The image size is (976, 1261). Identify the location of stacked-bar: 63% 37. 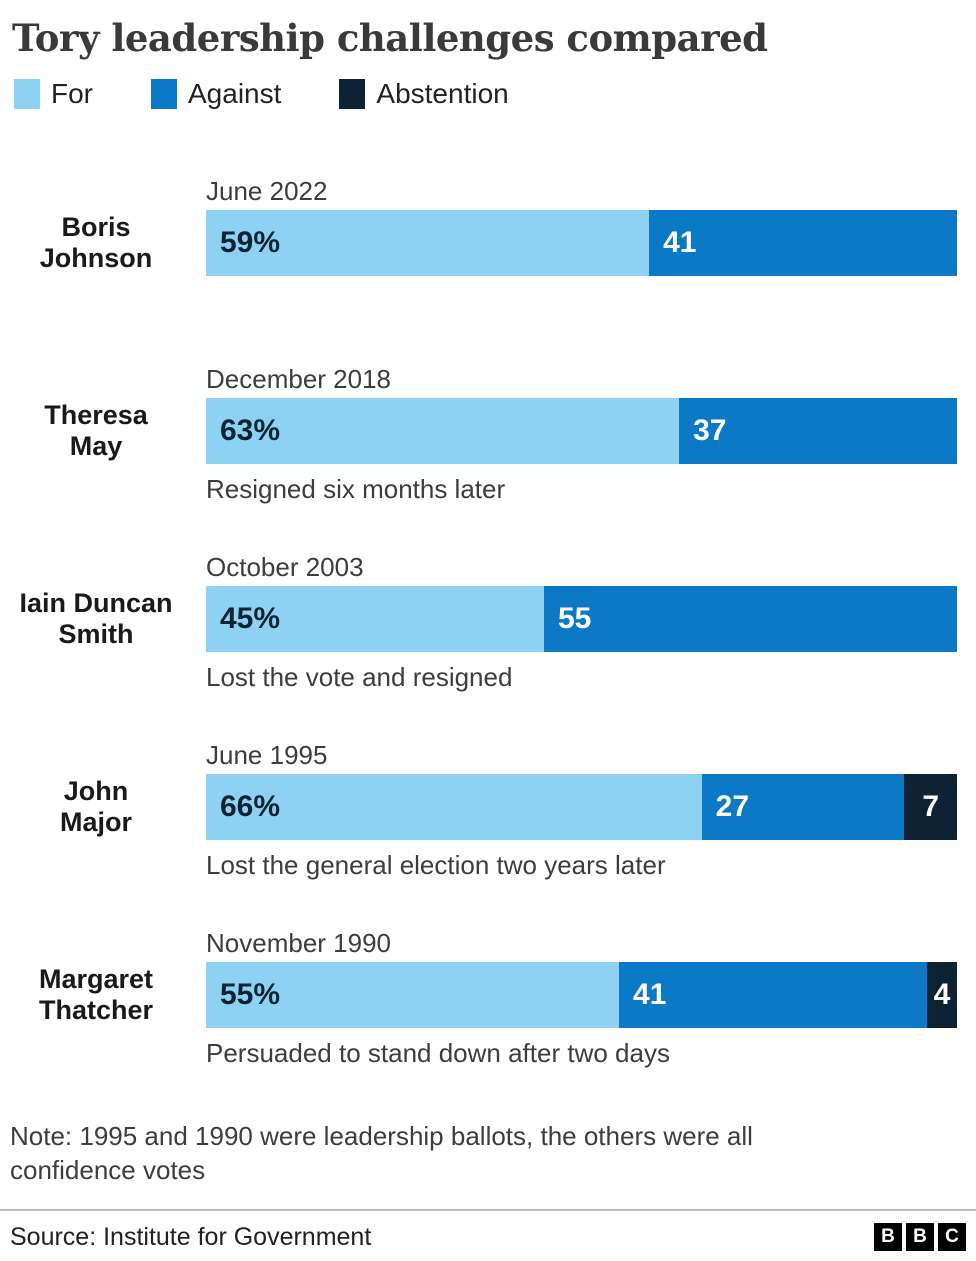
(581, 431).